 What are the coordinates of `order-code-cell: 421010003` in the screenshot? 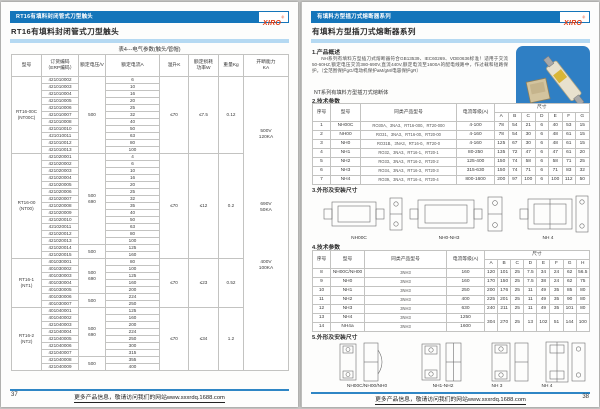 It's located at (60, 87).